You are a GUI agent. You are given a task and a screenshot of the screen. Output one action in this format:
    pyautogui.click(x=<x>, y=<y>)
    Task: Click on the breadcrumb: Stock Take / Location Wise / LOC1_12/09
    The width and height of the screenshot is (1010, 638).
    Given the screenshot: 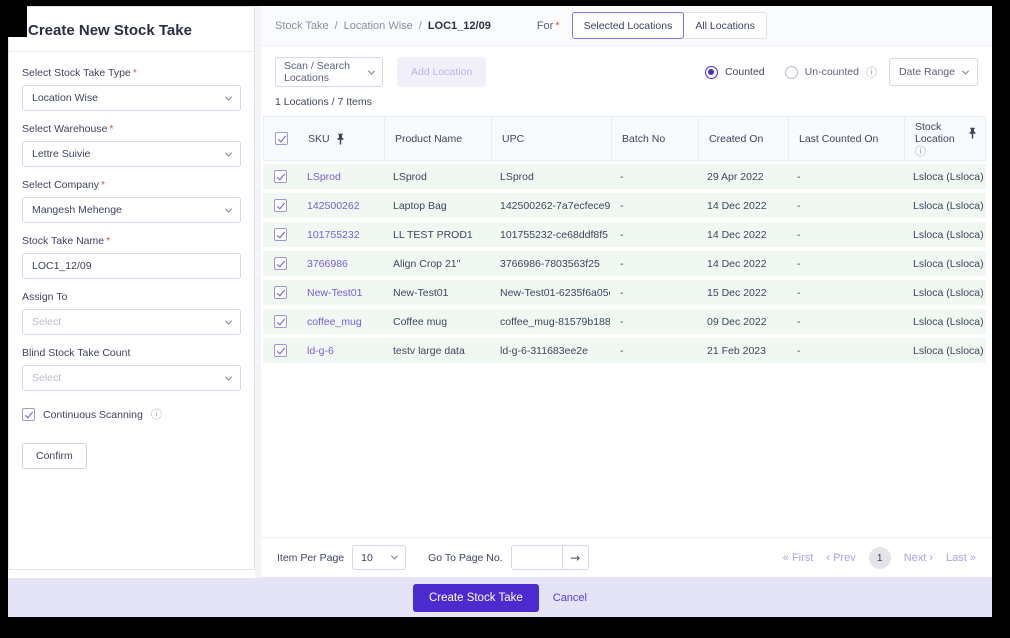 What is the action you would take?
    pyautogui.click(x=383, y=26)
    